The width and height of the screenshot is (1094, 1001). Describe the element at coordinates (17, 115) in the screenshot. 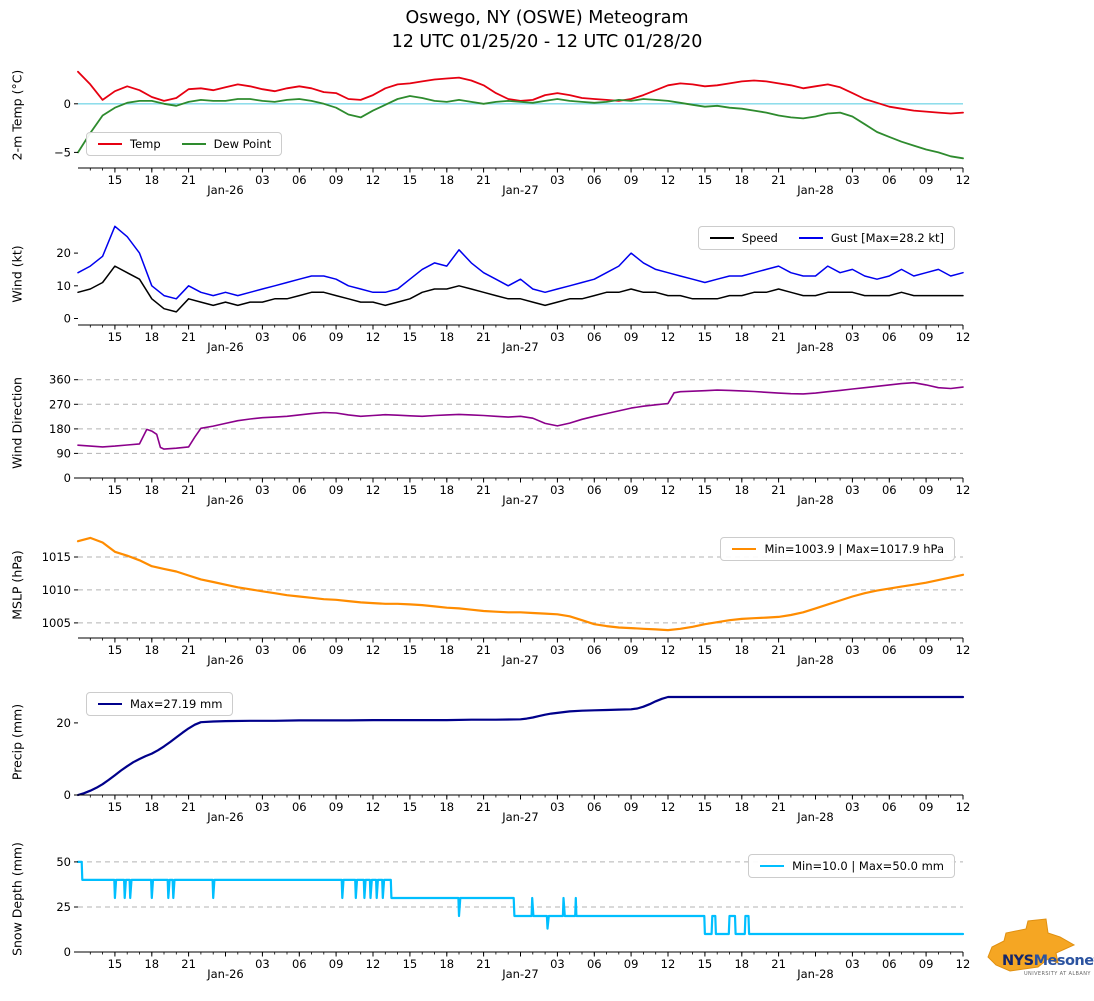

I see `ylabel-temperature: 2-m Temp (°C)` at that location.